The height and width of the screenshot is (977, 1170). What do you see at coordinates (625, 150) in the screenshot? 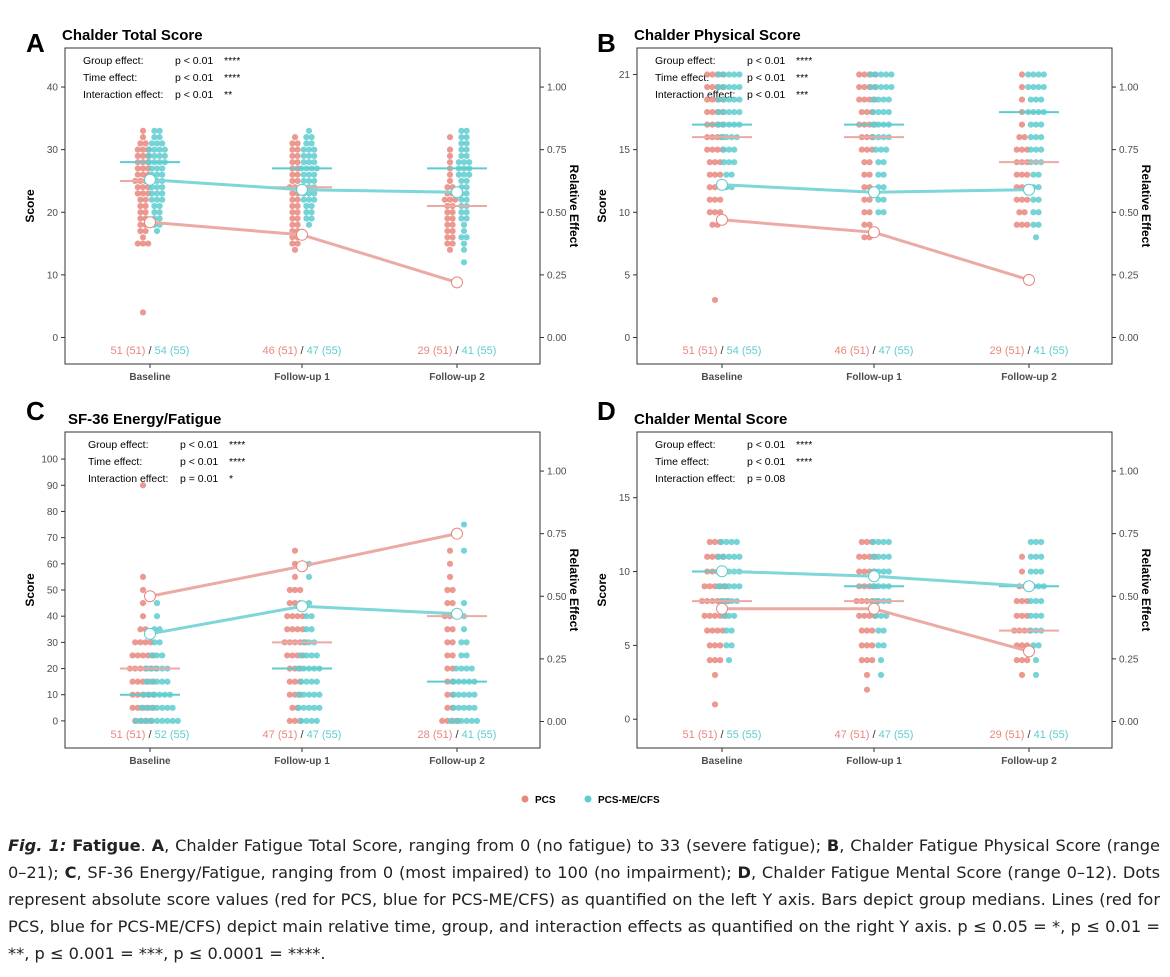
I see `y-tick-label: 15` at bounding box center [625, 150].